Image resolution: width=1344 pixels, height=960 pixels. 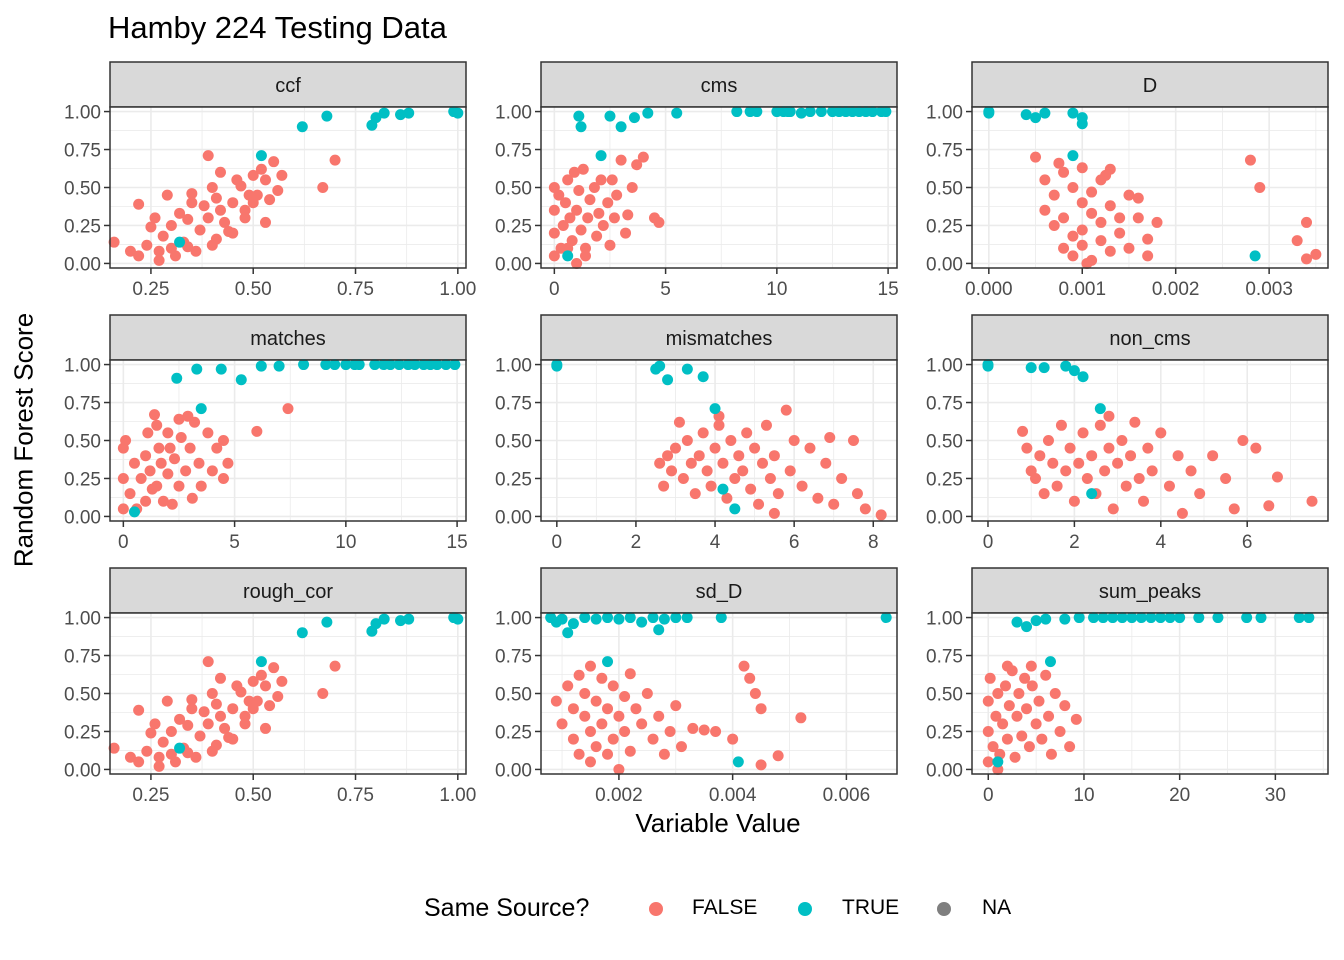 I want to click on facet-strip, so click(x=719, y=84).